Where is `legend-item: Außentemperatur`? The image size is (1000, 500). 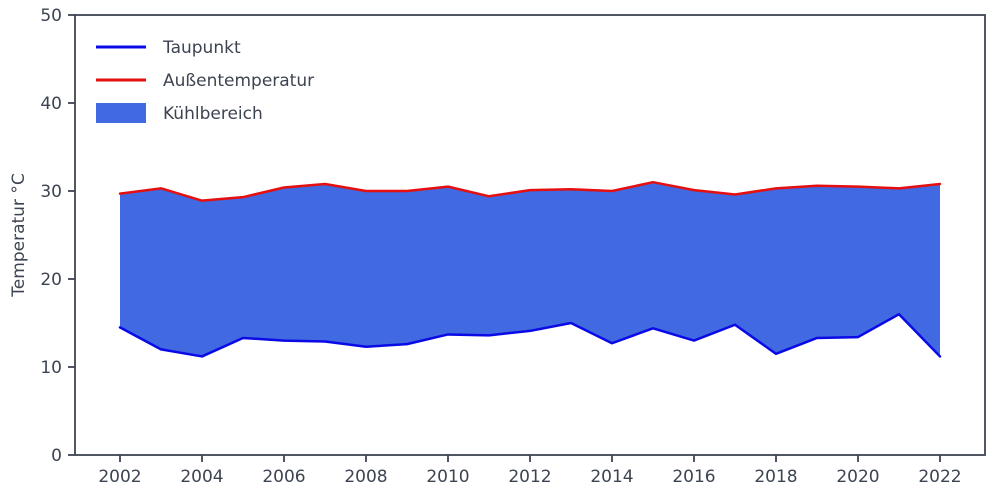
legend-item: Außentemperatur is located at coordinates (205, 81).